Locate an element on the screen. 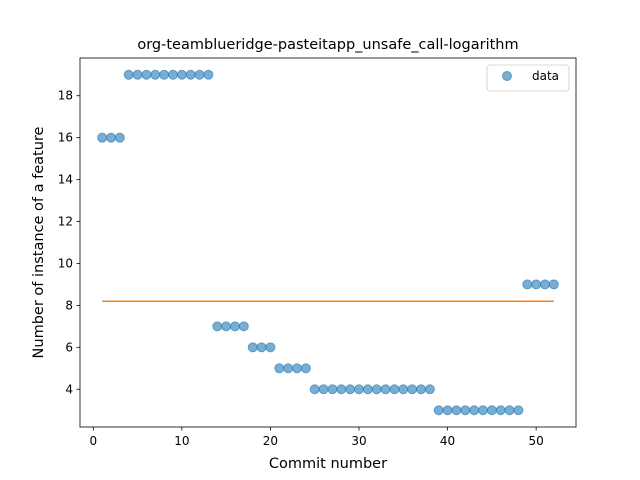  x-axis: 0 10 20 30 40 50 is located at coordinates (316, 437).